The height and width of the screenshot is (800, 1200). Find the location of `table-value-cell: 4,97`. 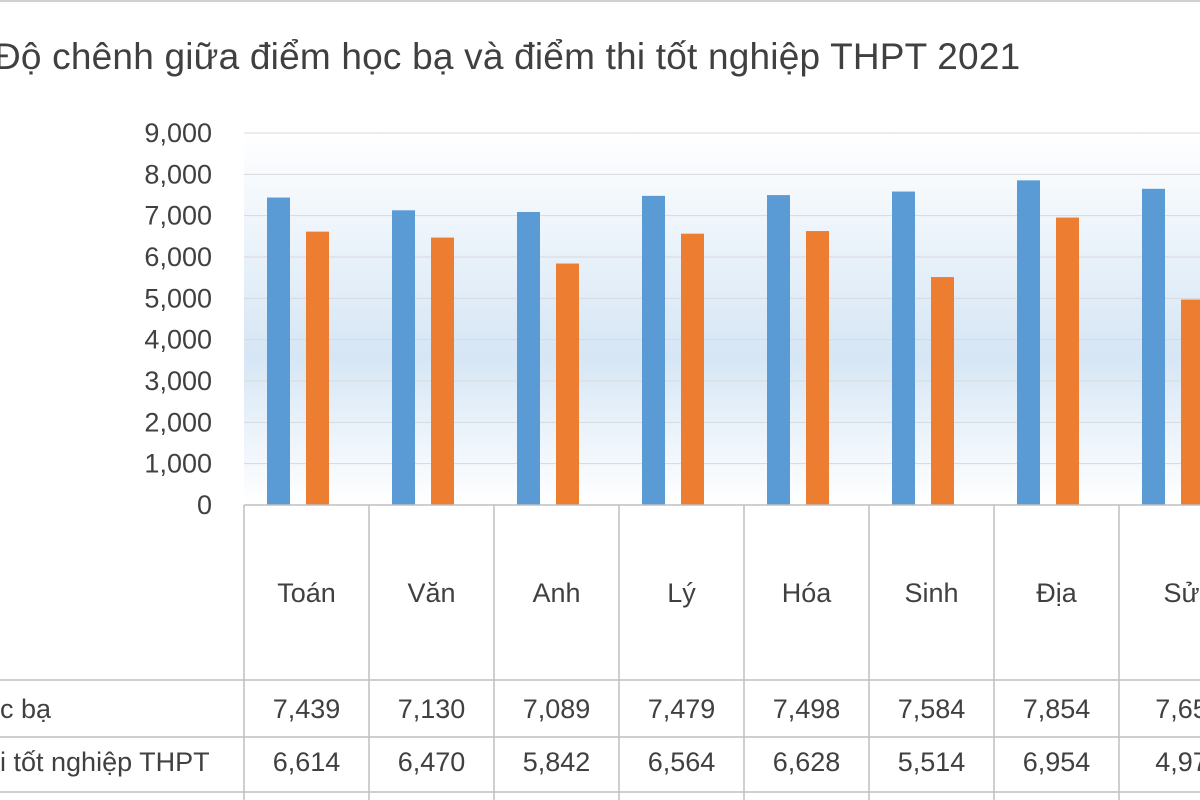

table-value-cell: 4,97 is located at coordinates (1177, 762).